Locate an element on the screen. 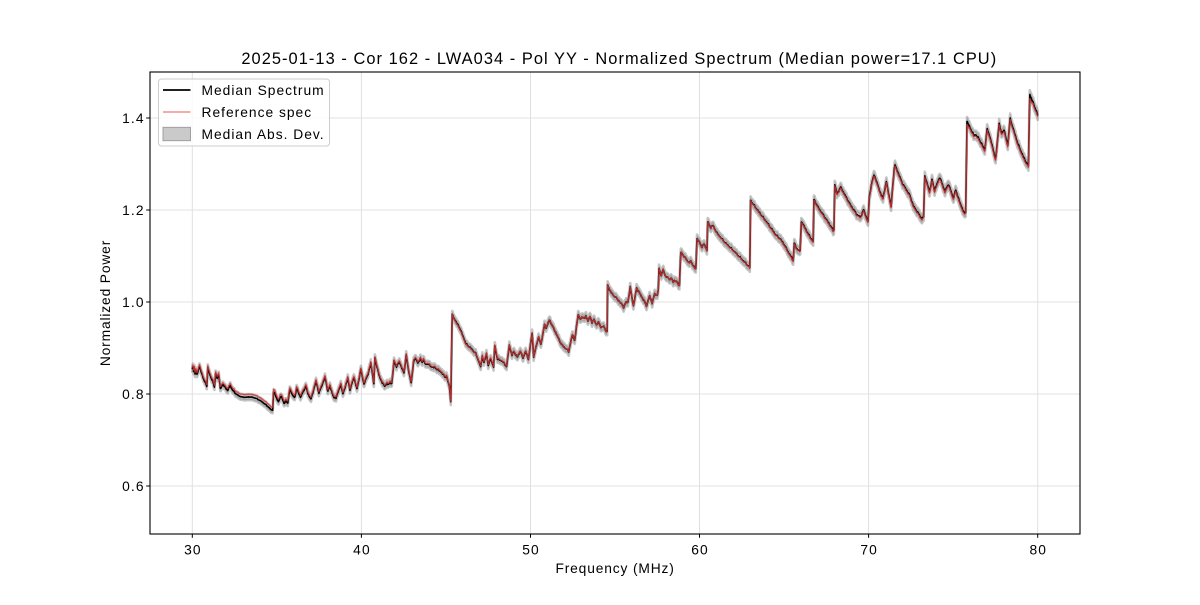 This screenshot has height=605, width=1200. svg-text: 80 is located at coordinates (1038, 550).